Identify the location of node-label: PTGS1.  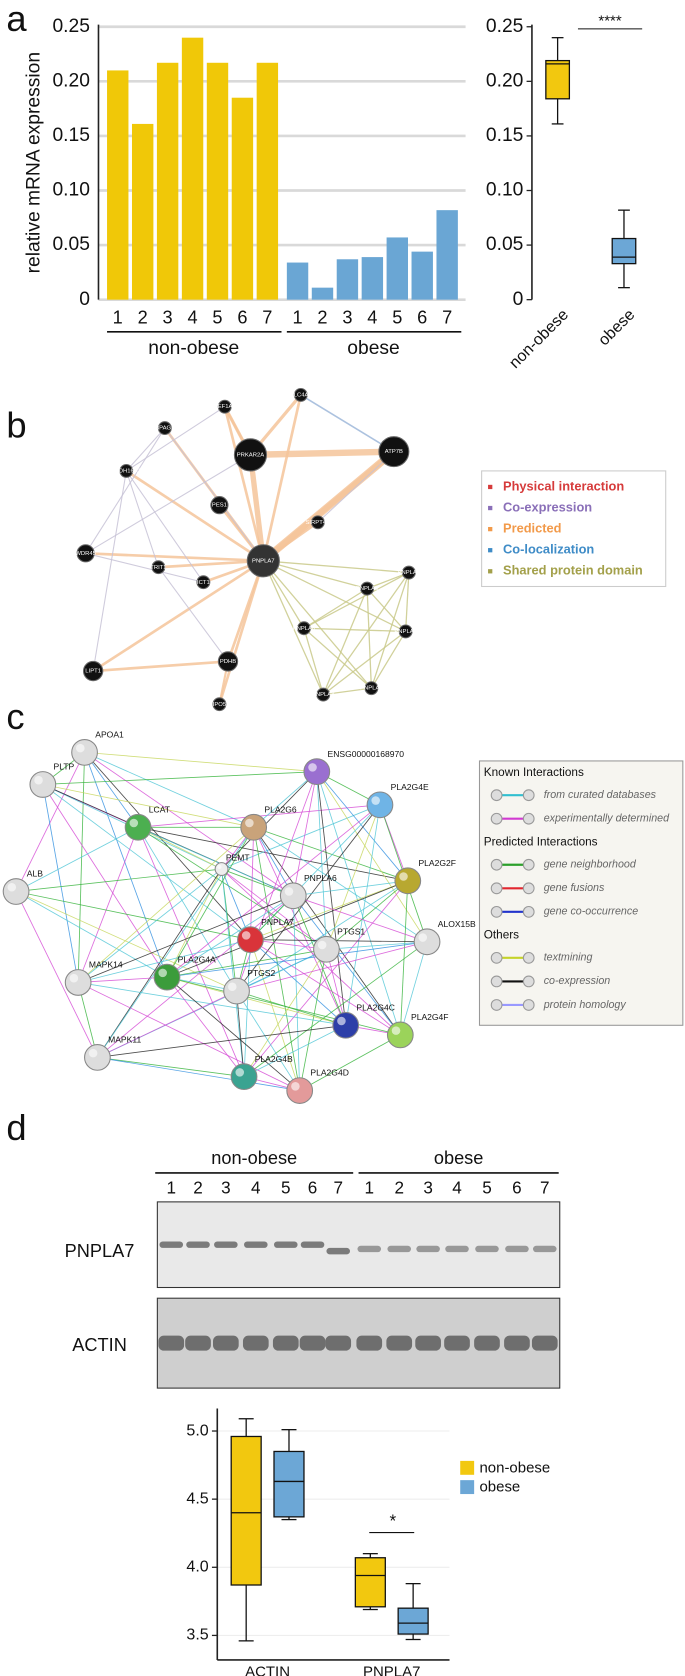
(351, 931).